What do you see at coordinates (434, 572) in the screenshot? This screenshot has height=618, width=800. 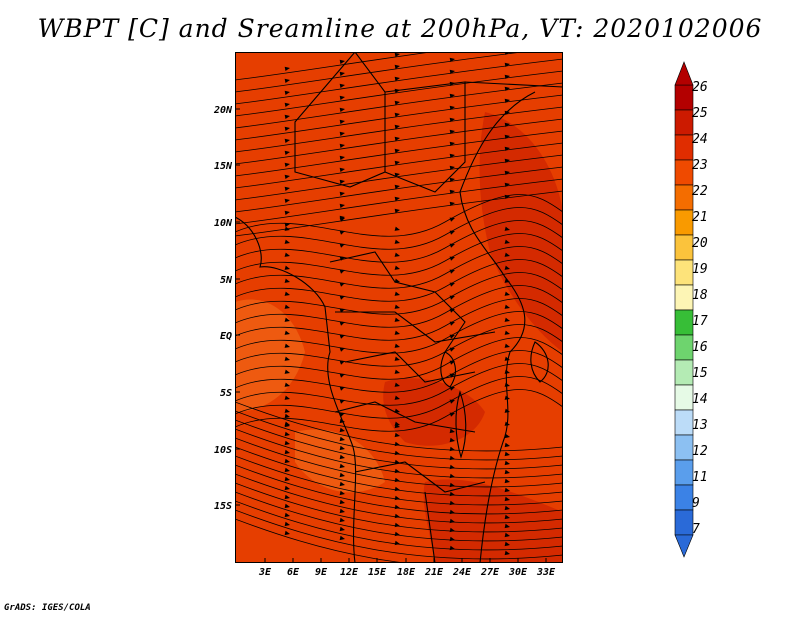 I see `lon-label-21e: 21E` at bounding box center [434, 572].